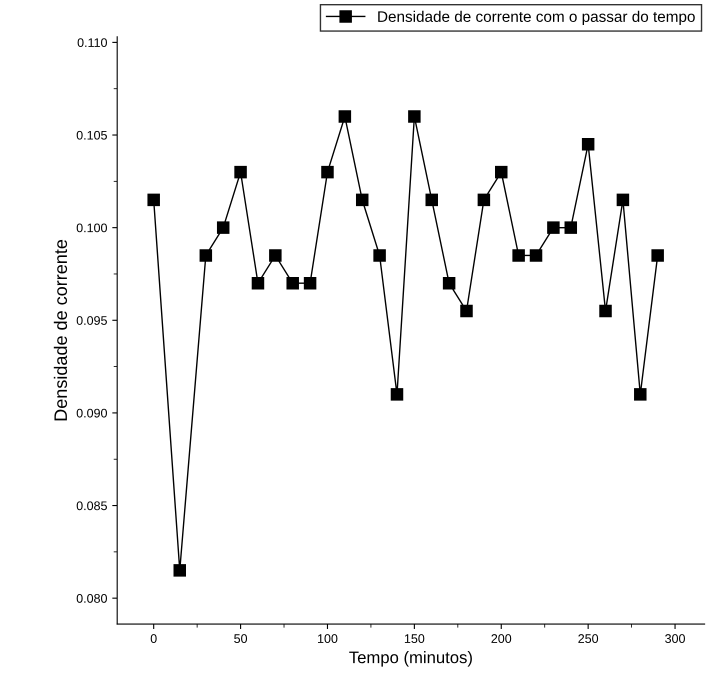 This screenshot has width=706, height=695. What do you see at coordinates (91, 320) in the screenshot?
I see `y-tick-label: 0.095` at bounding box center [91, 320].